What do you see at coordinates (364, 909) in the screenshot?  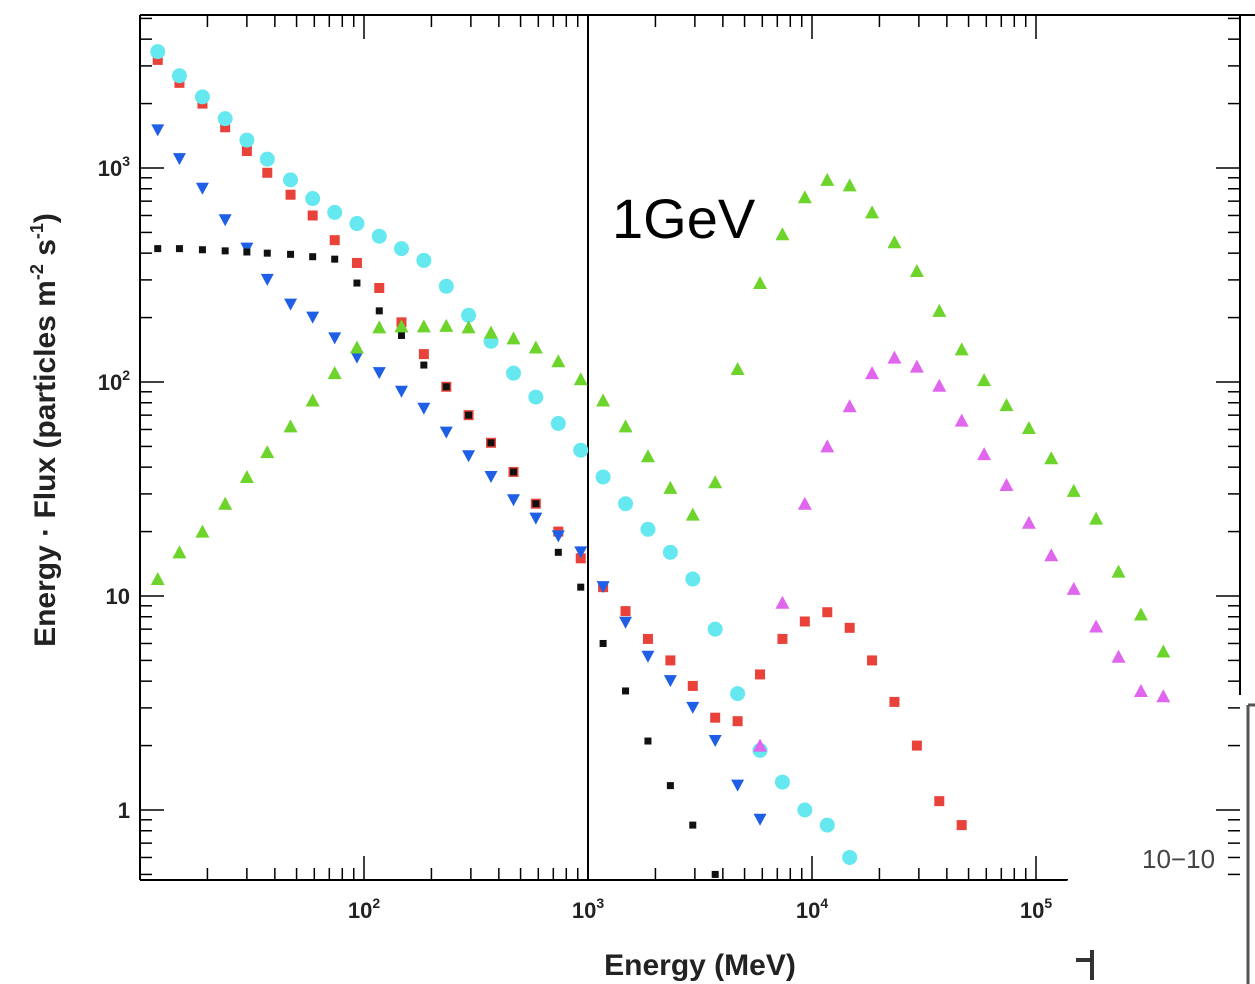 I see `x-tick-label: 10²` at bounding box center [364, 909].